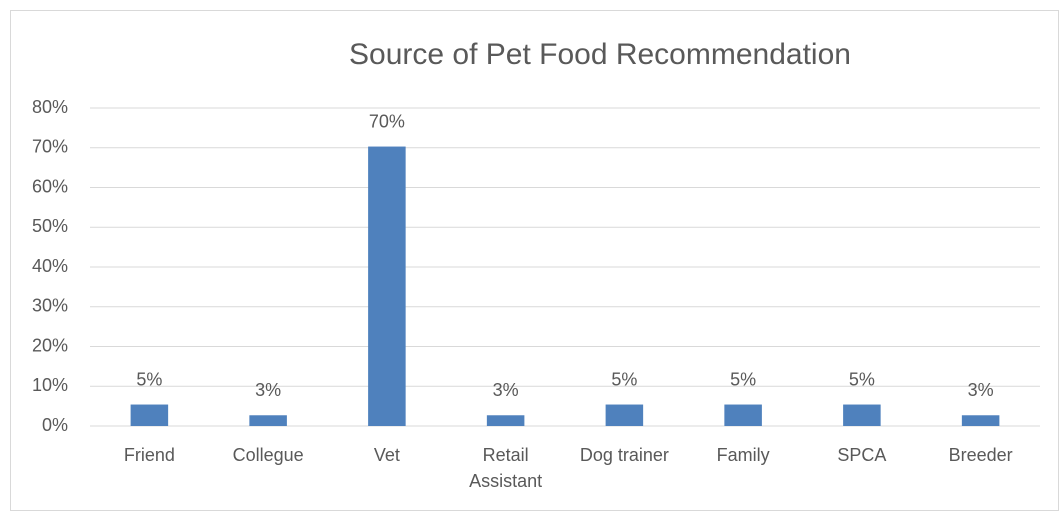 The width and height of the screenshot is (1059, 511). I want to click on x-tick-label: Vet, so click(386, 455).